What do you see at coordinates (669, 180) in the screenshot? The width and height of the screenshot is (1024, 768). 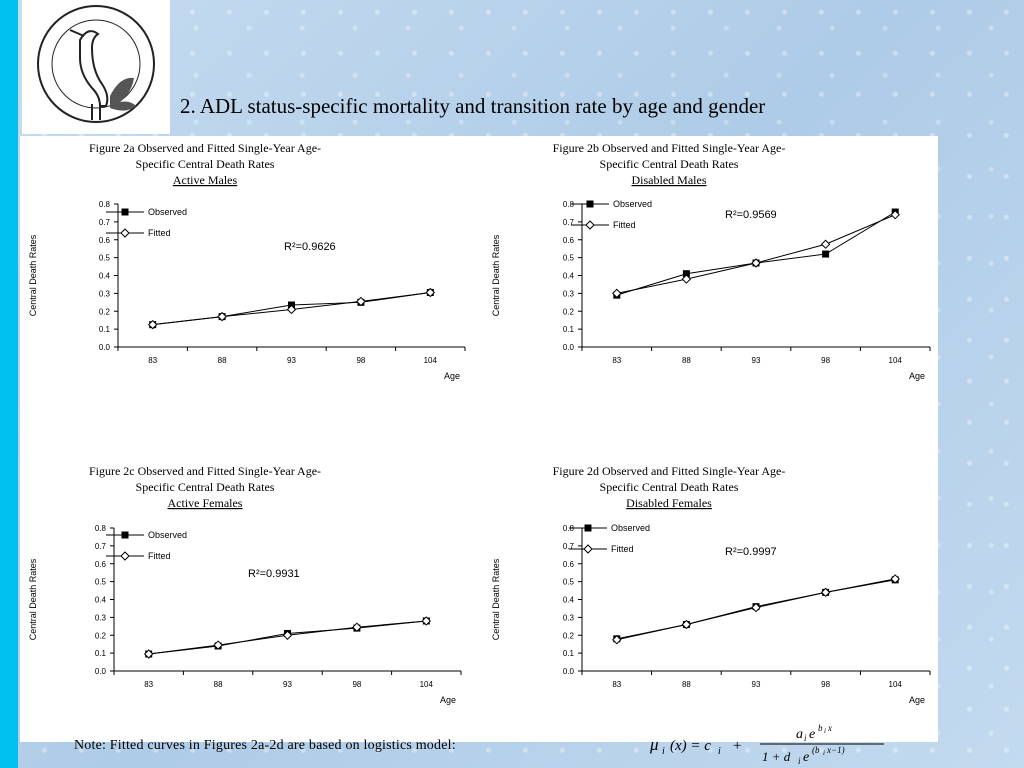 I see `caption-line-3: Disabled Males` at bounding box center [669, 180].